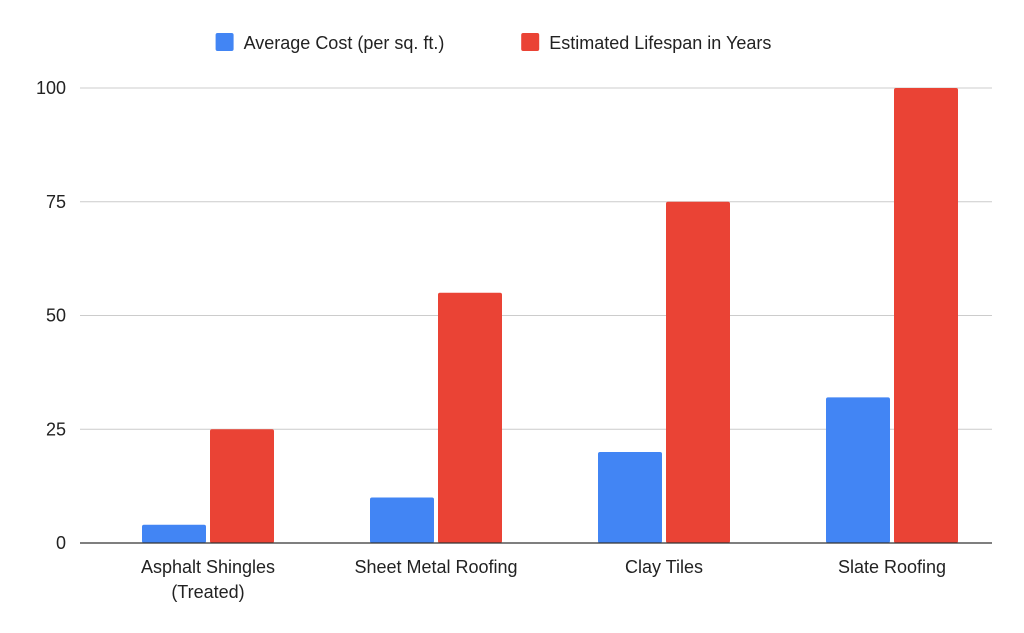 The width and height of the screenshot is (1024, 633). What do you see at coordinates (51, 88) in the screenshot?
I see `y-tick-label: 100` at bounding box center [51, 88].